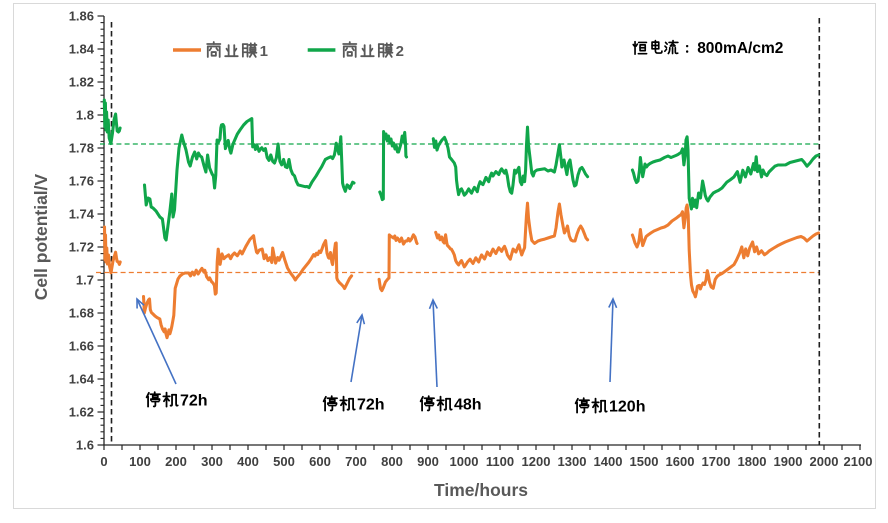 The width and height of the screenshot is (888, 523). Describe the element at coordinates (752, 461) in the screenshot. I see `svg-text: 1800` at that location.